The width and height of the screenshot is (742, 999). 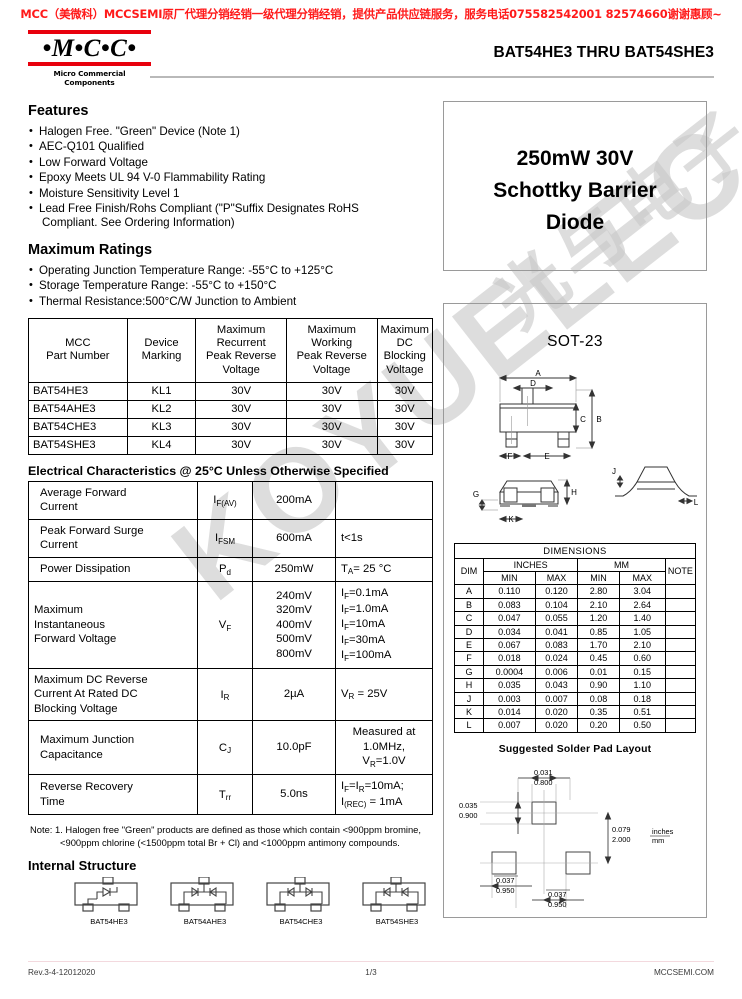 What do you see at coordinates (585, 446) in the screenshot?
I see `package-drawing: A D B C F E G H K J L` at bounding box center [585, 446].